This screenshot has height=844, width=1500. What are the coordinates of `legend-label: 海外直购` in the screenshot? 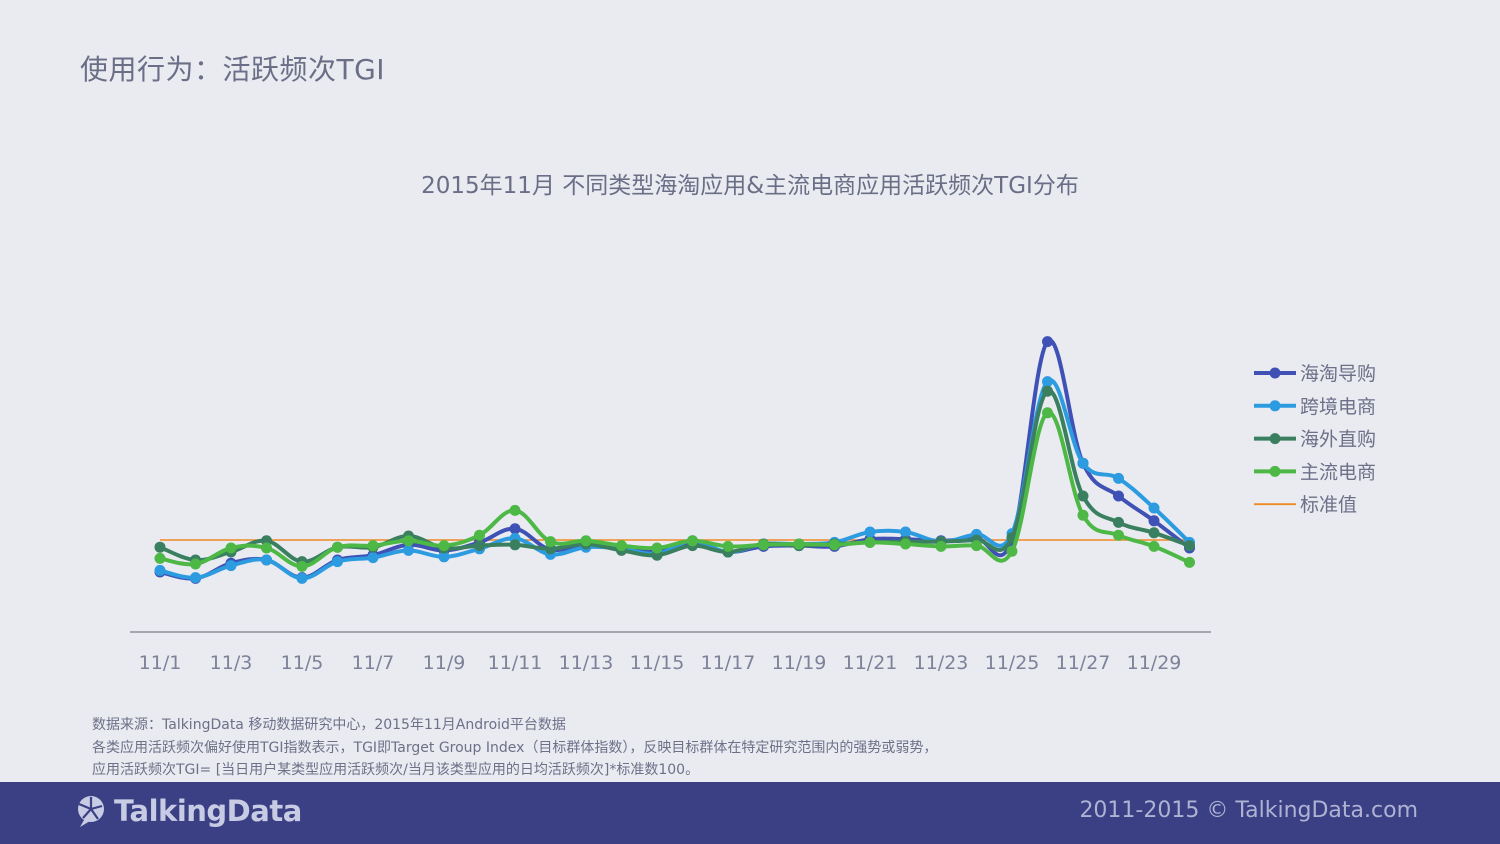 It's located at (1338, 440).